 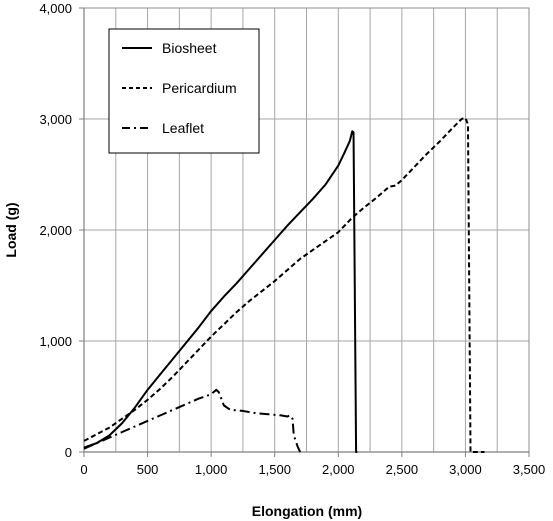 What do you see at coordinates (307, 511) in the screenshot?
I see `x-axis-title: Elongation (mm)` at bounding box center [307, 511].